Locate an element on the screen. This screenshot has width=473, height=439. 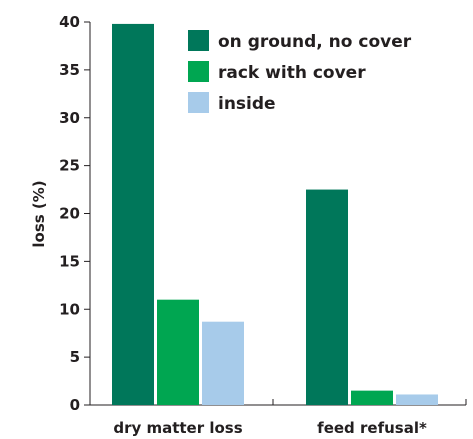
y-tick-label: 10 is located at coordinates (69, 309).